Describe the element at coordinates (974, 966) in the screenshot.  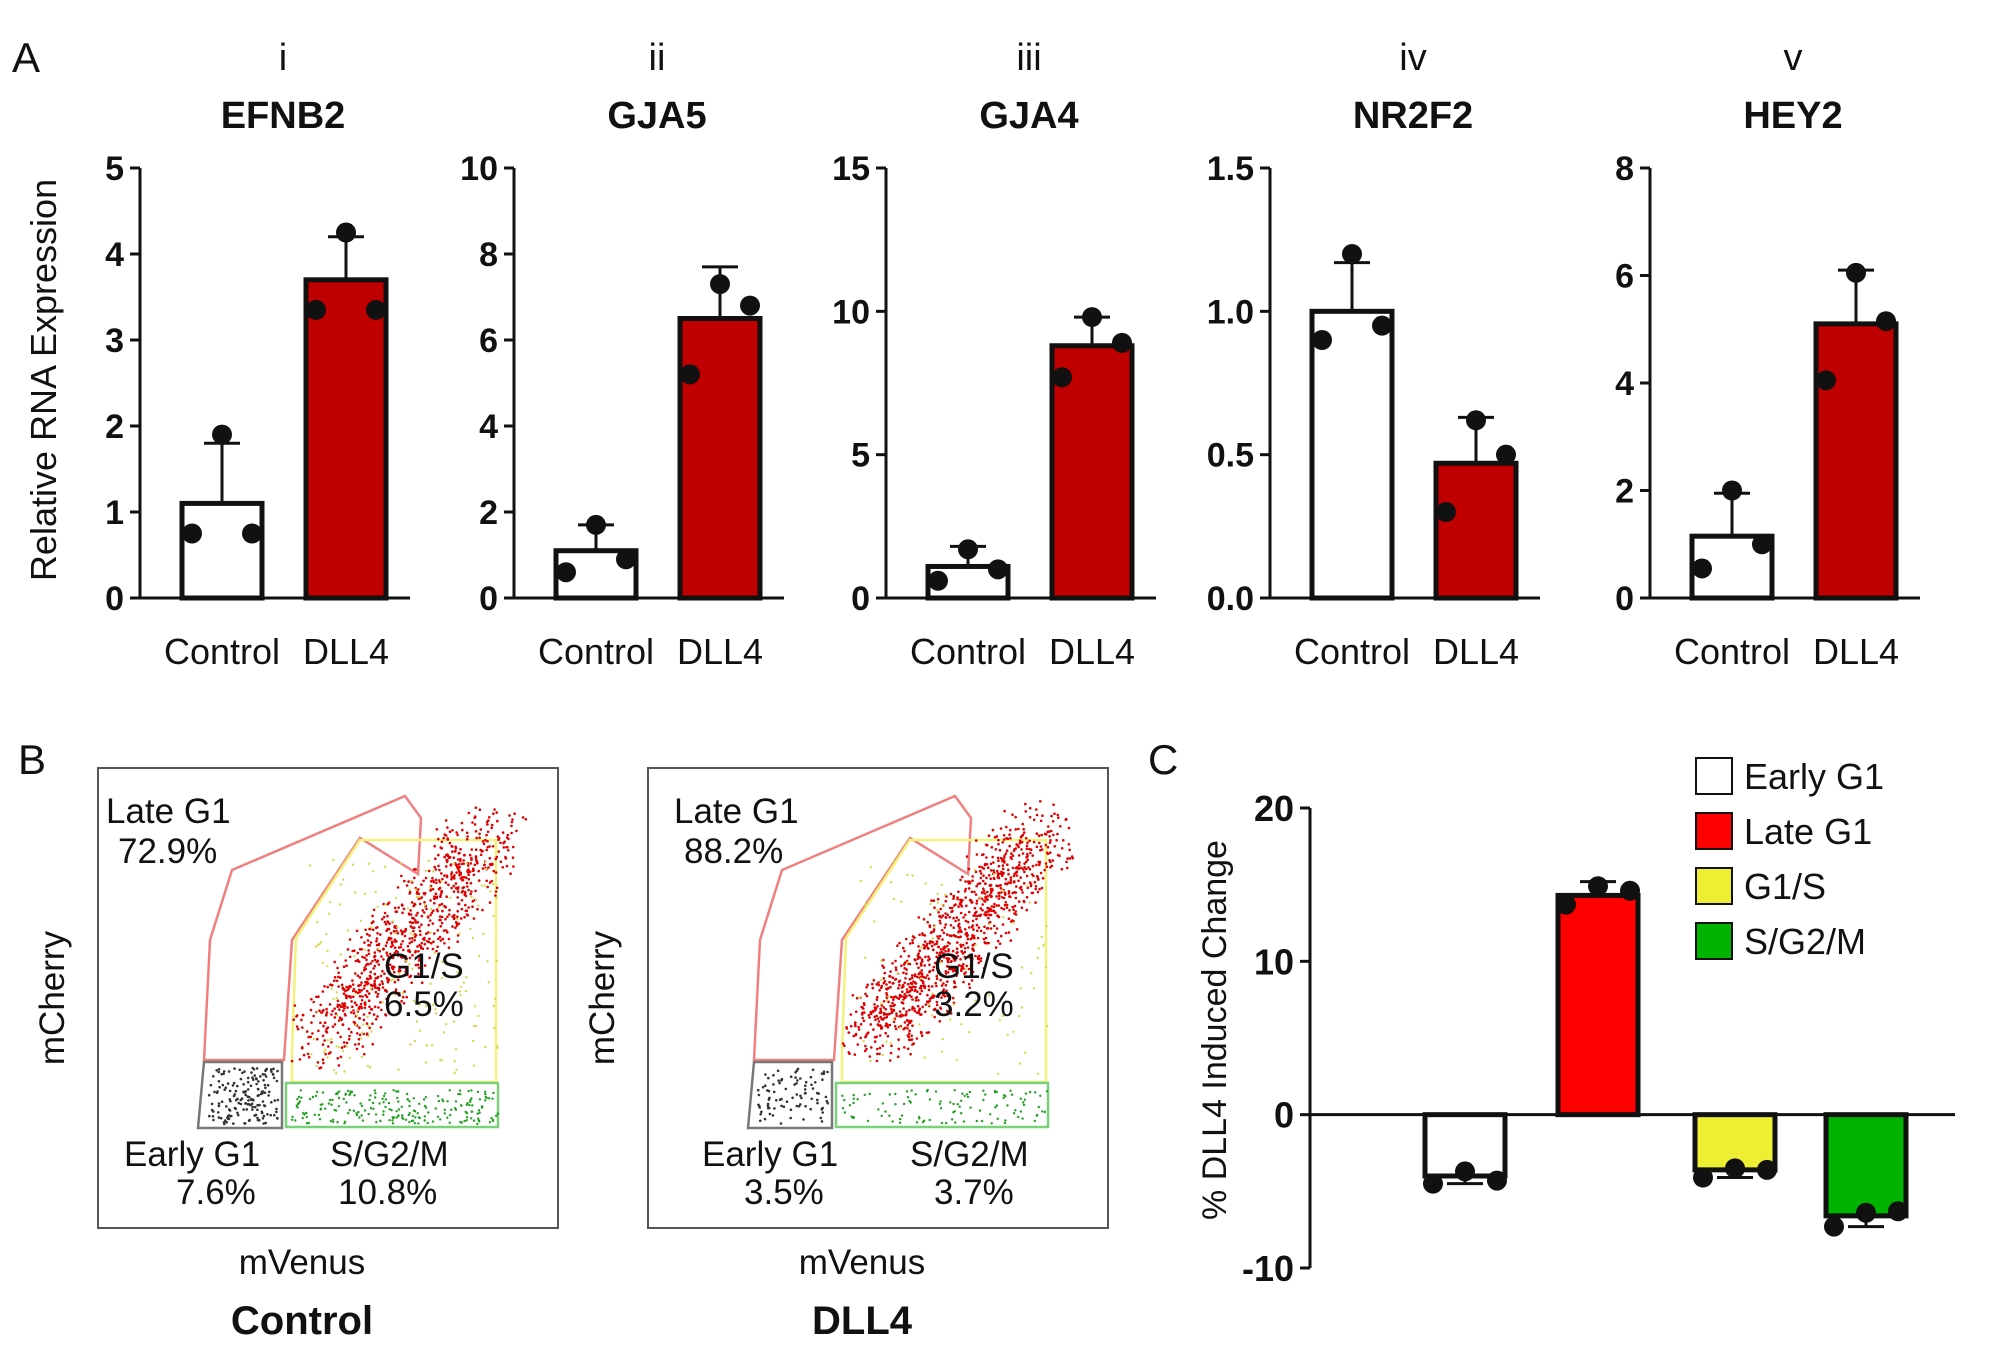
I see `g1s-label: G1/S` at that location.